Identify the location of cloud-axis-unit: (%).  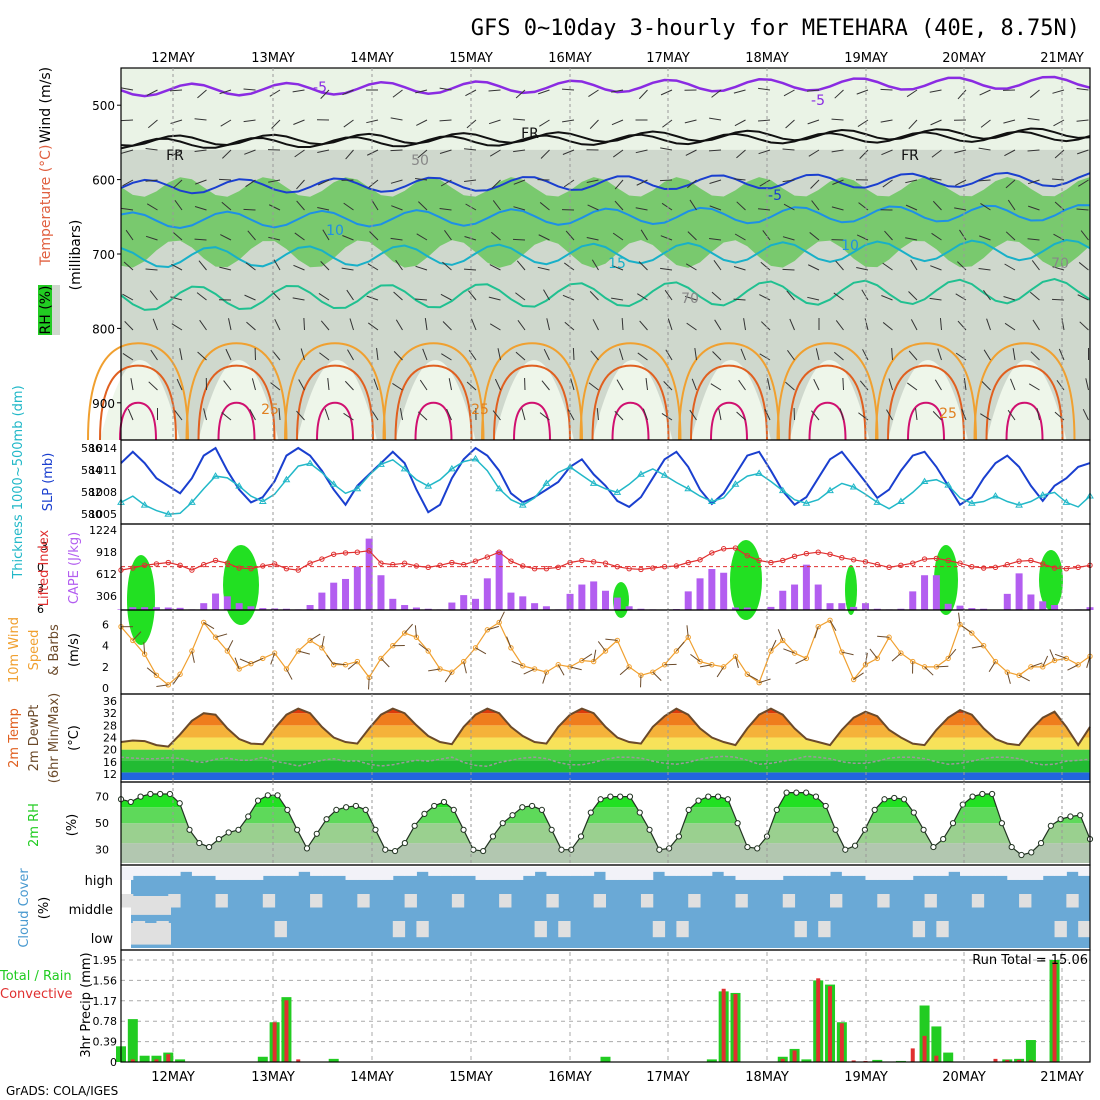
(44, 908).